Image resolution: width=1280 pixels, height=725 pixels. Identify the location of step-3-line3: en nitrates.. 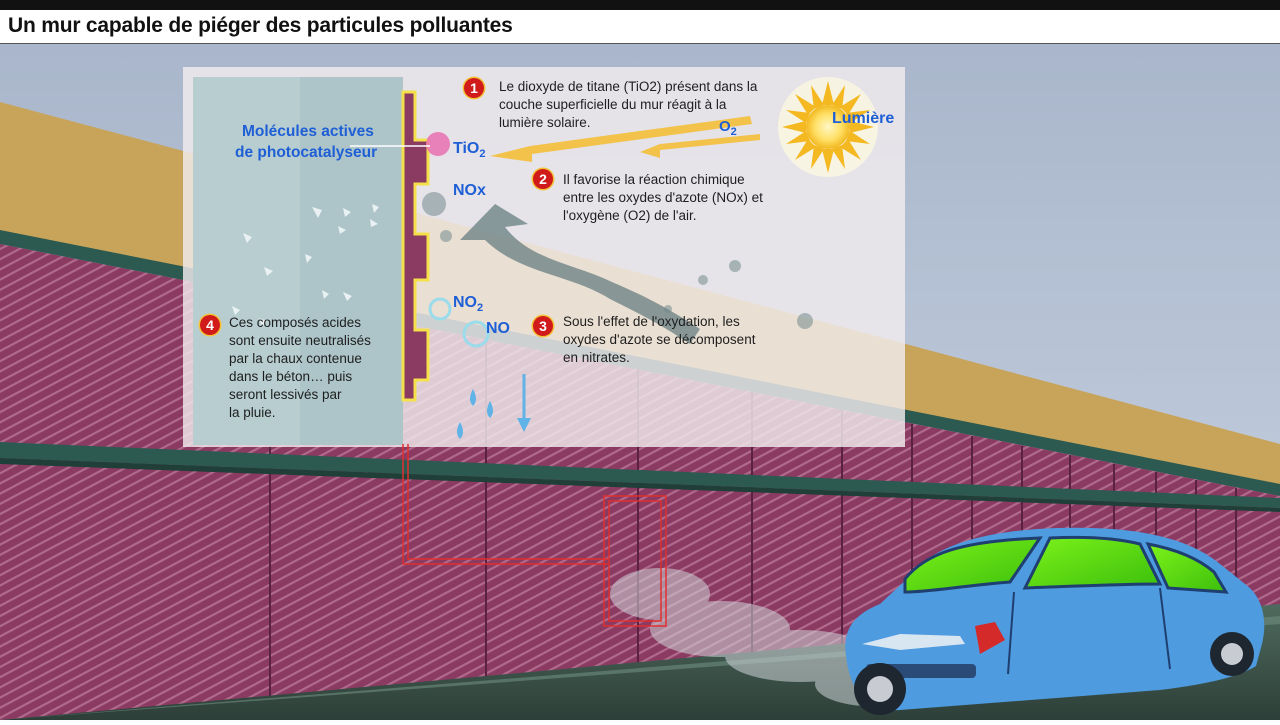
(596, 357).